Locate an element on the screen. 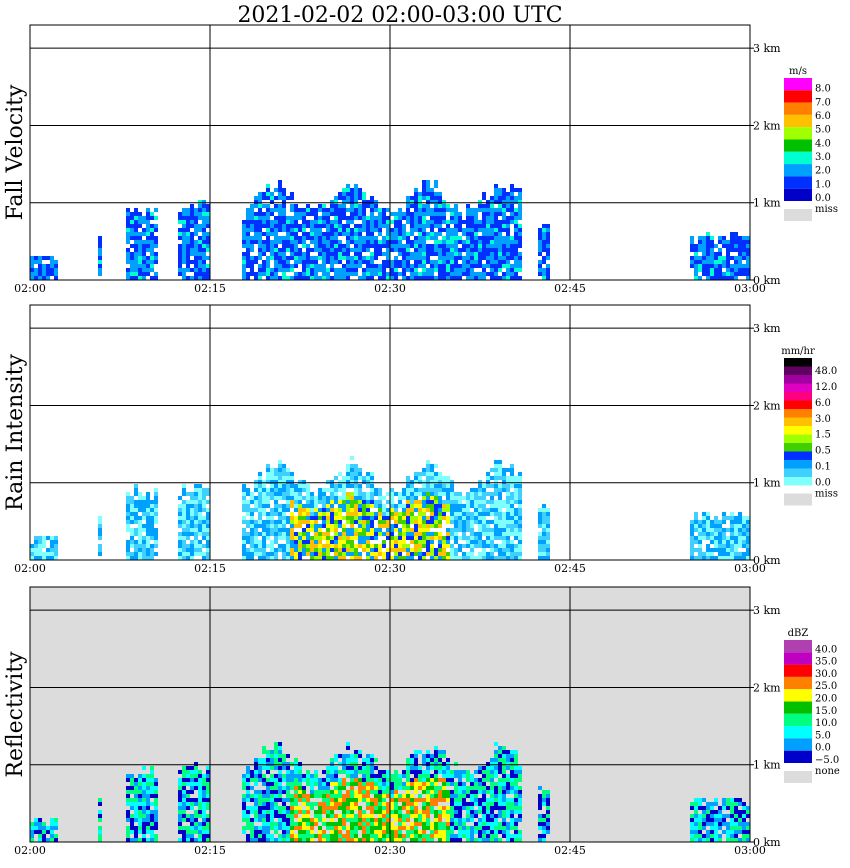 The height and width of the screenshot is (868, 850). colorbar-label: 48.0 is located at coordinates (826, 371).